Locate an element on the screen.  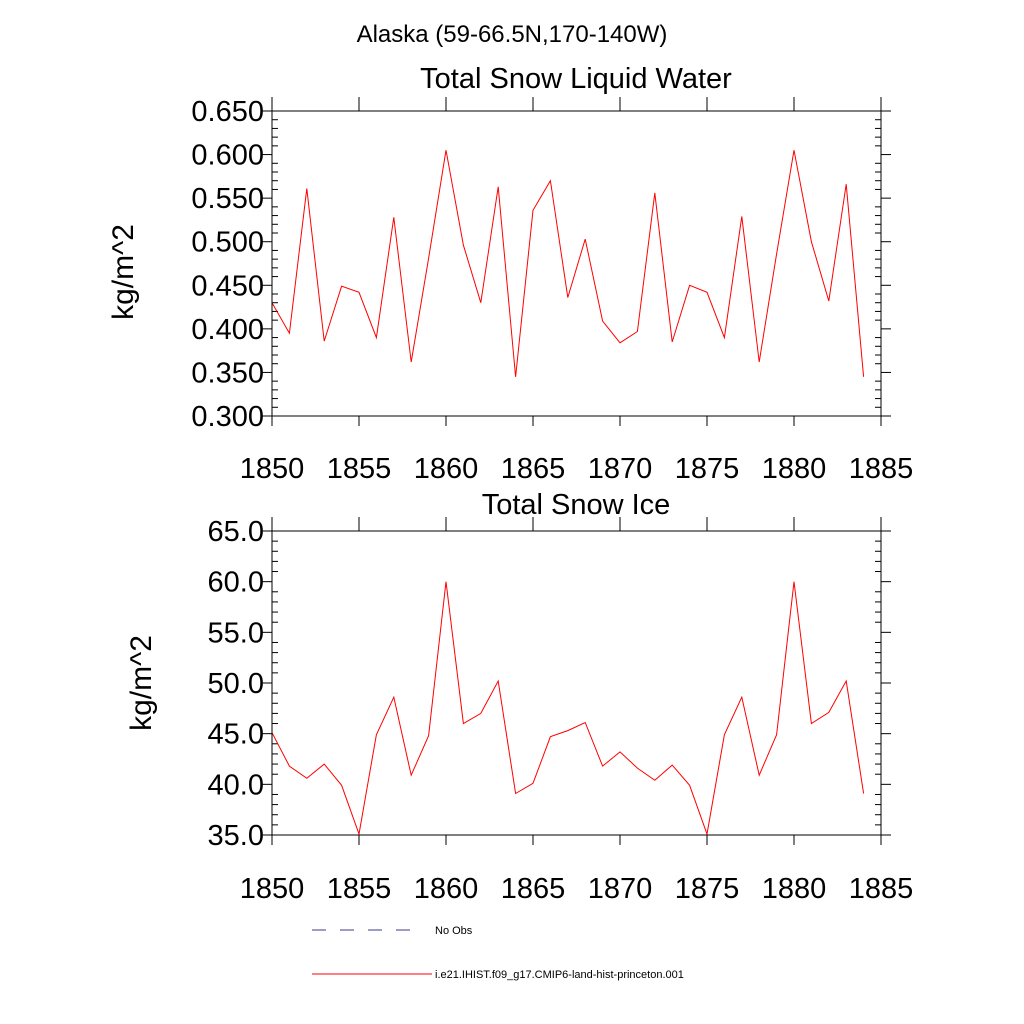
y-tick-label: 45.0 is located at coordinates (236, 735).